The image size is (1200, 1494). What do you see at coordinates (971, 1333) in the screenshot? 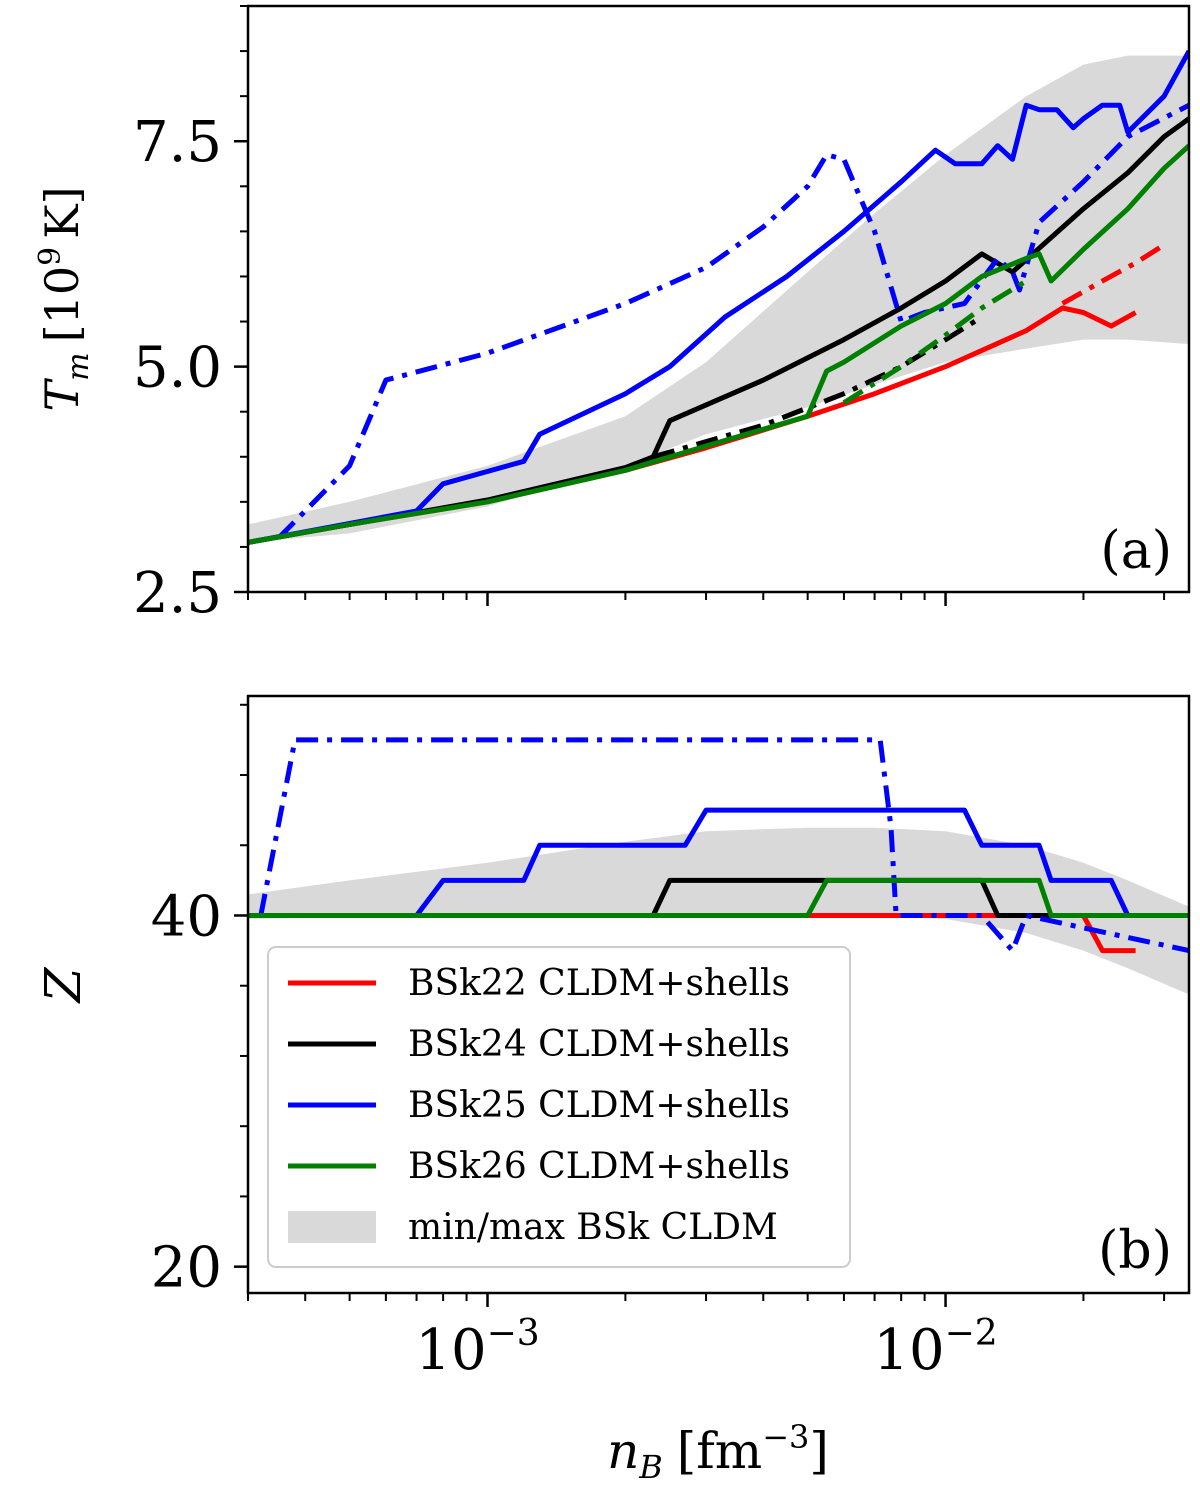
I see `x-tick-exponent: −2` at bounding box center [971, 1333].